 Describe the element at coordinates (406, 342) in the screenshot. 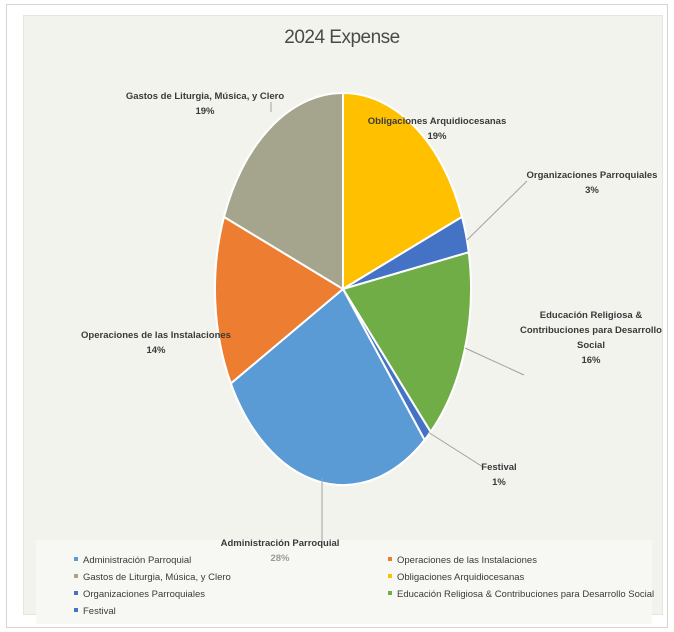

I see `slice-educacion` at that location.